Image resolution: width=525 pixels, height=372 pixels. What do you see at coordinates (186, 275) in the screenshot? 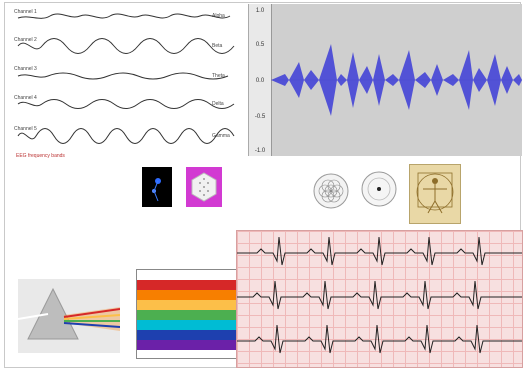
I see `spectrum-header` at bounding box center [186, 275].